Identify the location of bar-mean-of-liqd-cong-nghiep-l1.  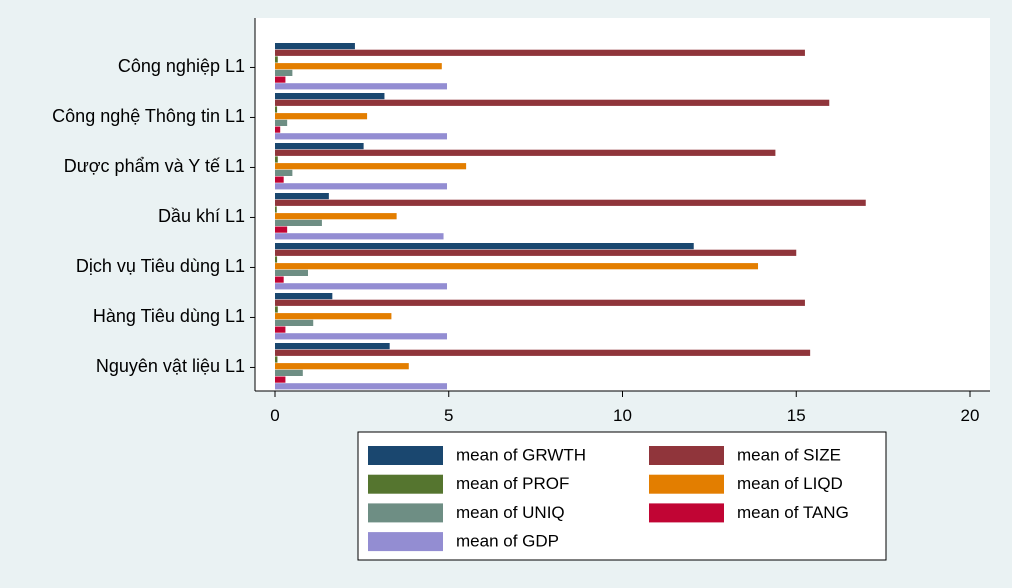
(358, 66).